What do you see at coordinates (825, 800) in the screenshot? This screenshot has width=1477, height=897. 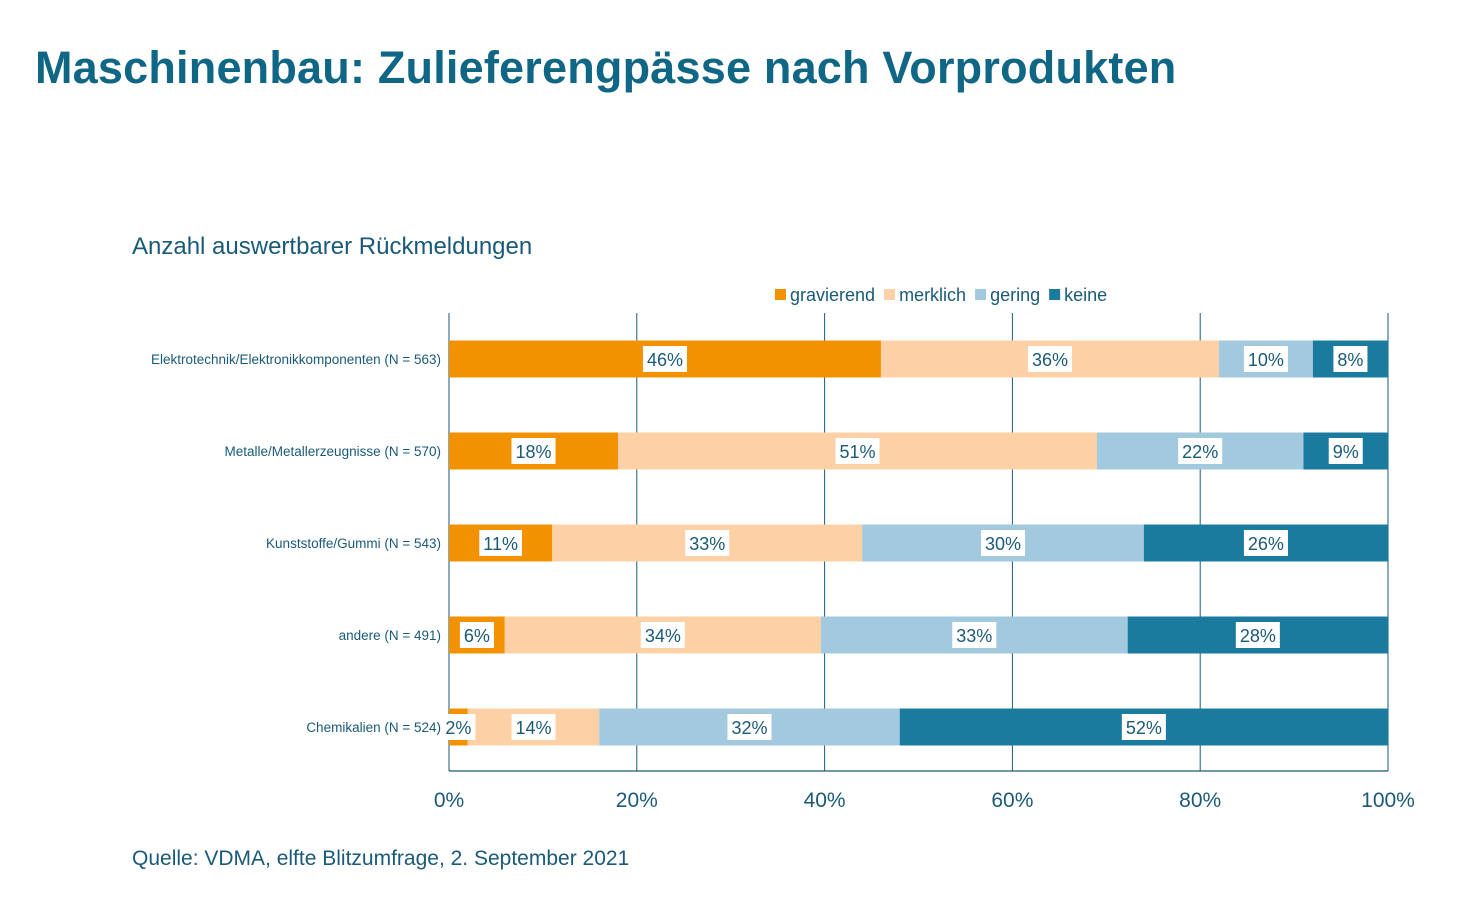 I see `x-tick-label: 40%` at bounding box center [825, 800].